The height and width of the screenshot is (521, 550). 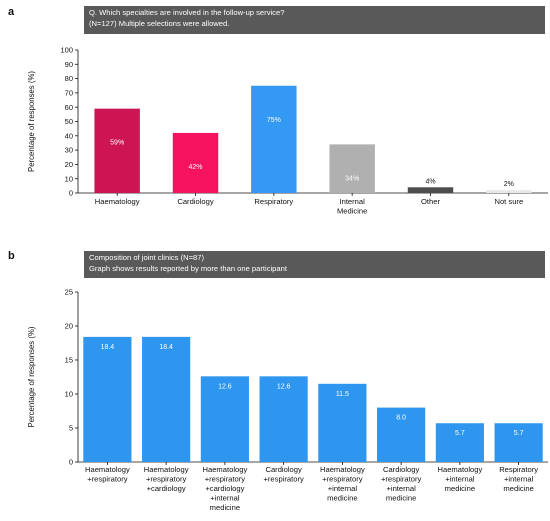 I want to click on x-tick-label: Haematology +respiratory +internal medicine, so click(x=342, y=484).